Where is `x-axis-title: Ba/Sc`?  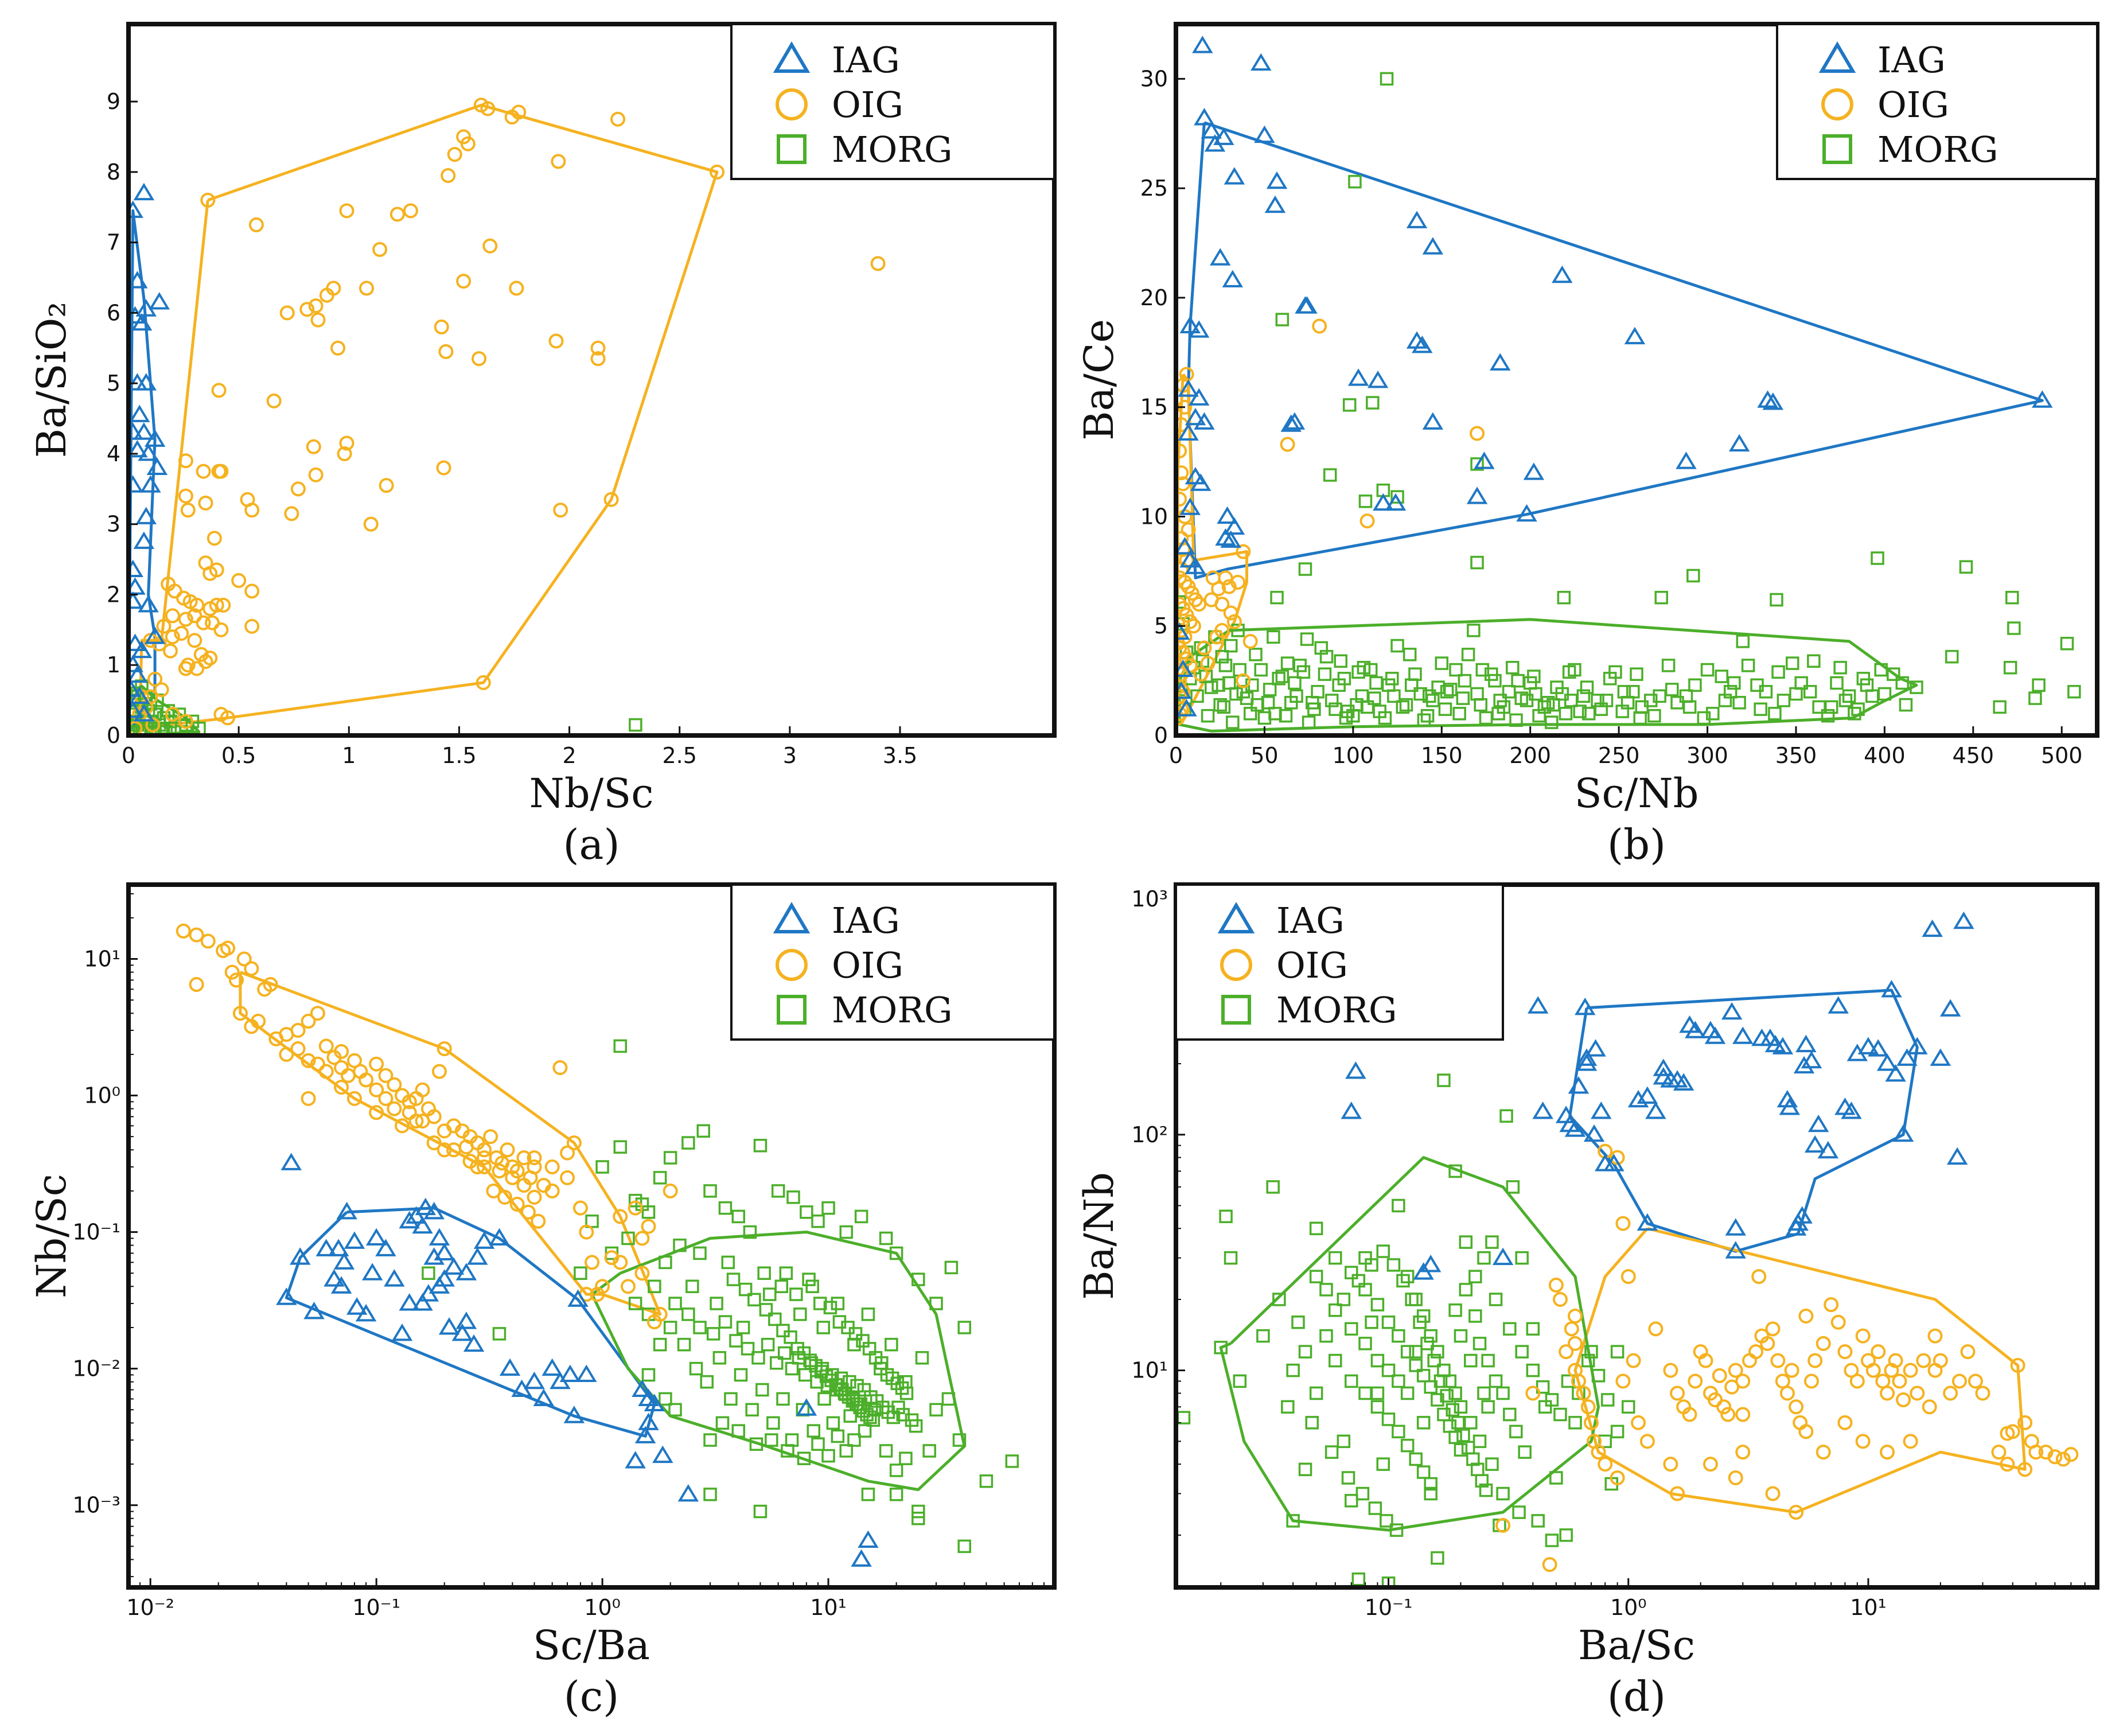
x-axis-title: Ba/Sc is located at coordinates (1636, 1645).